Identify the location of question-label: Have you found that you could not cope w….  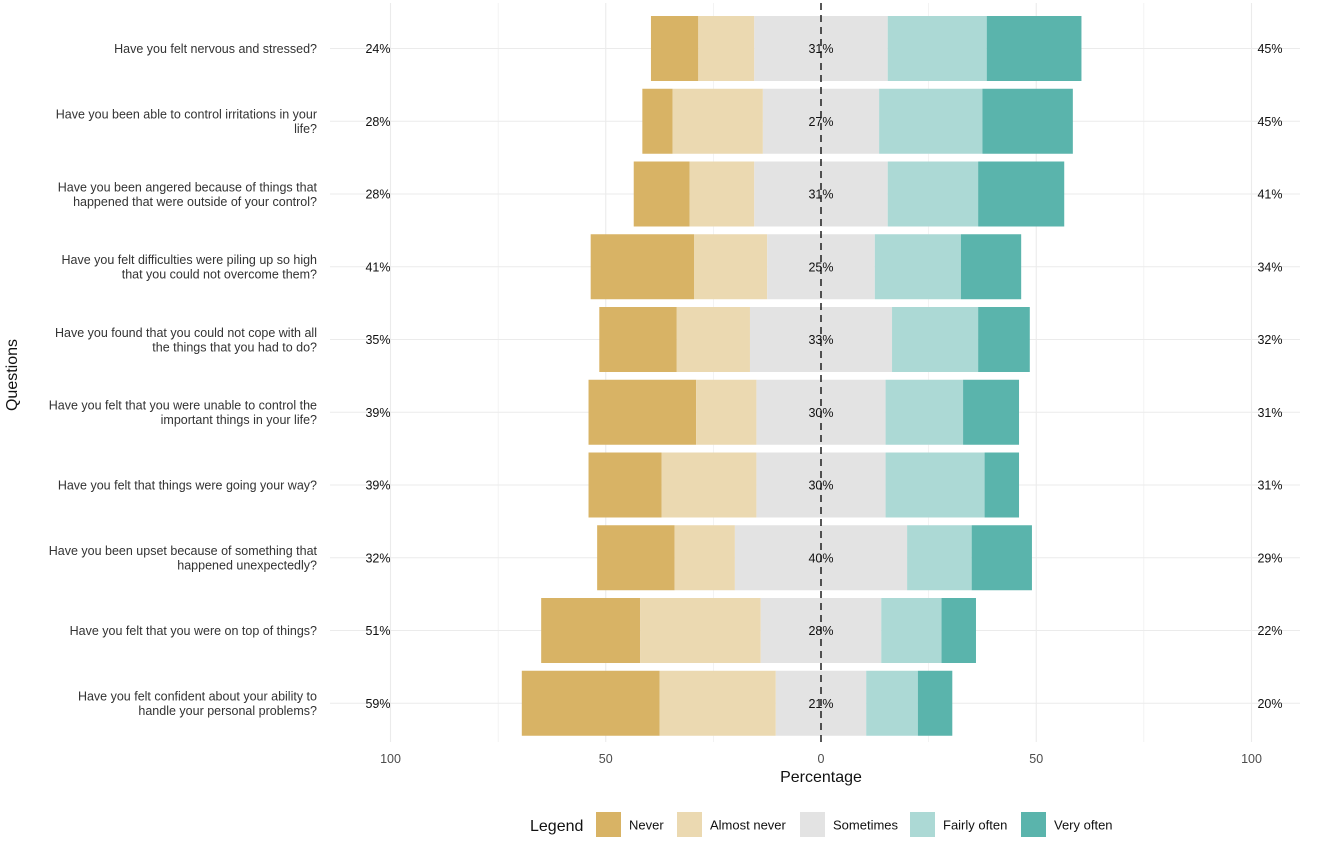
(186, 333).